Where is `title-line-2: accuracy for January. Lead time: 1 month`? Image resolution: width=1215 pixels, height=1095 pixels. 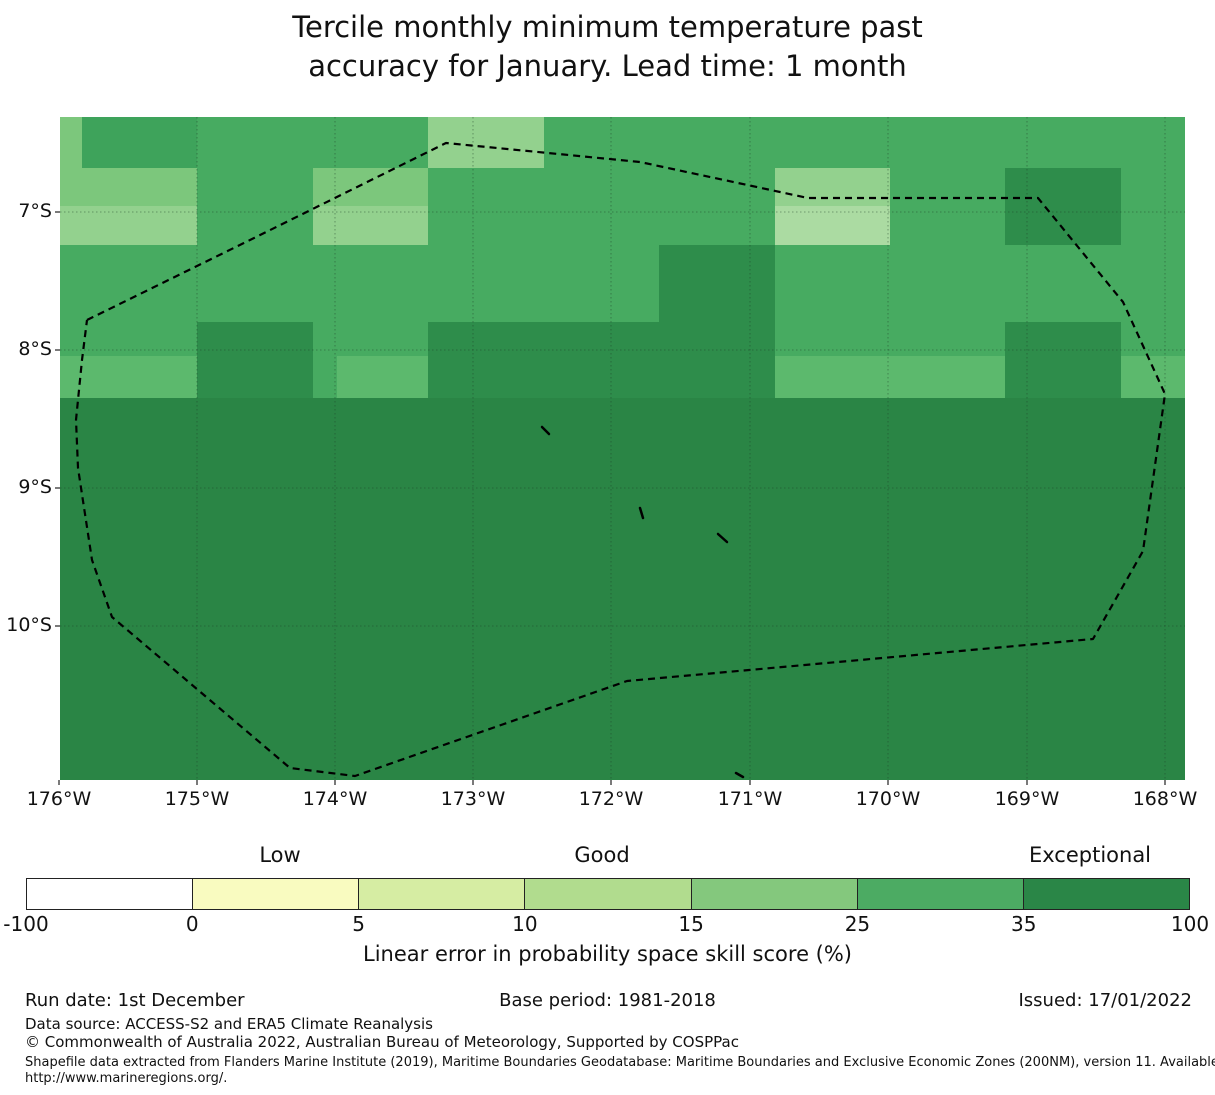 title-line-2: accuracy for January. Lead time: 1 month is located at coordinates (607, 66).